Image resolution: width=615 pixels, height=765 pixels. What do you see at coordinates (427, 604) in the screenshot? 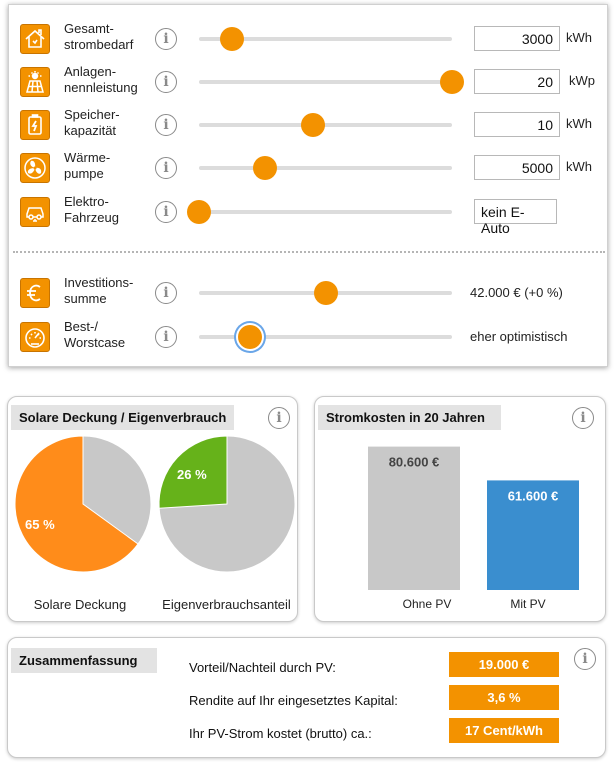
I see `bar-caption-ohne-pv: Ohne PV` at bounding box center [427, 604].